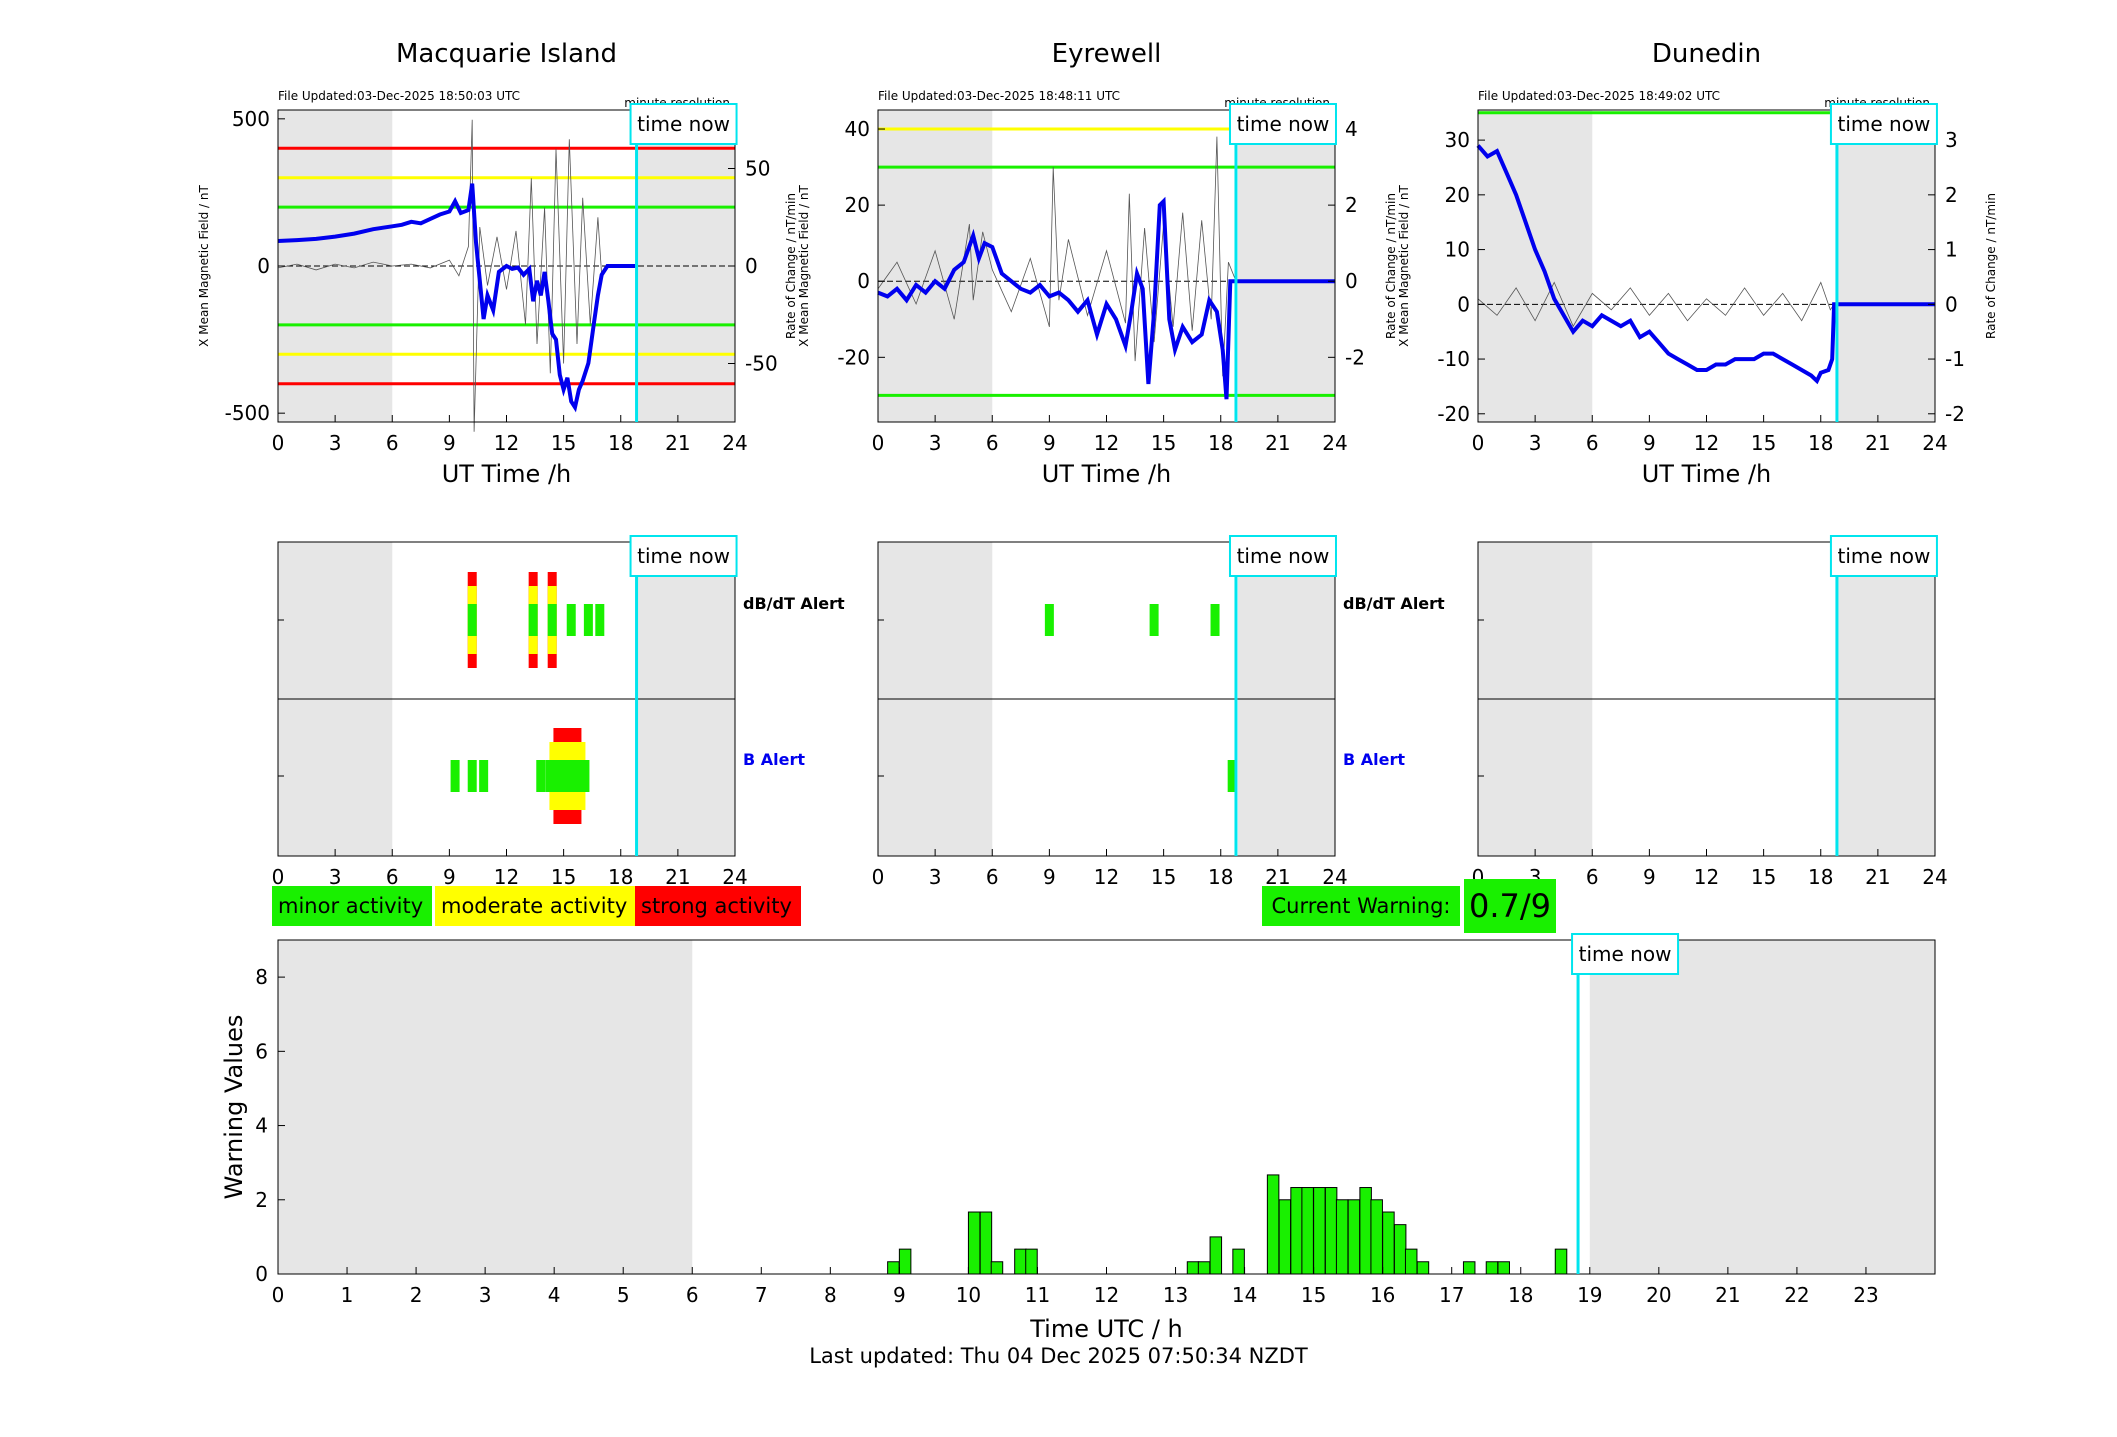 This screenshot has height=1437, width=2117. What do you see at coordinates (1951, 140) in the screenshot?
I see `station-2-y2tick-label: 3` at bounding box center [1951, 140].